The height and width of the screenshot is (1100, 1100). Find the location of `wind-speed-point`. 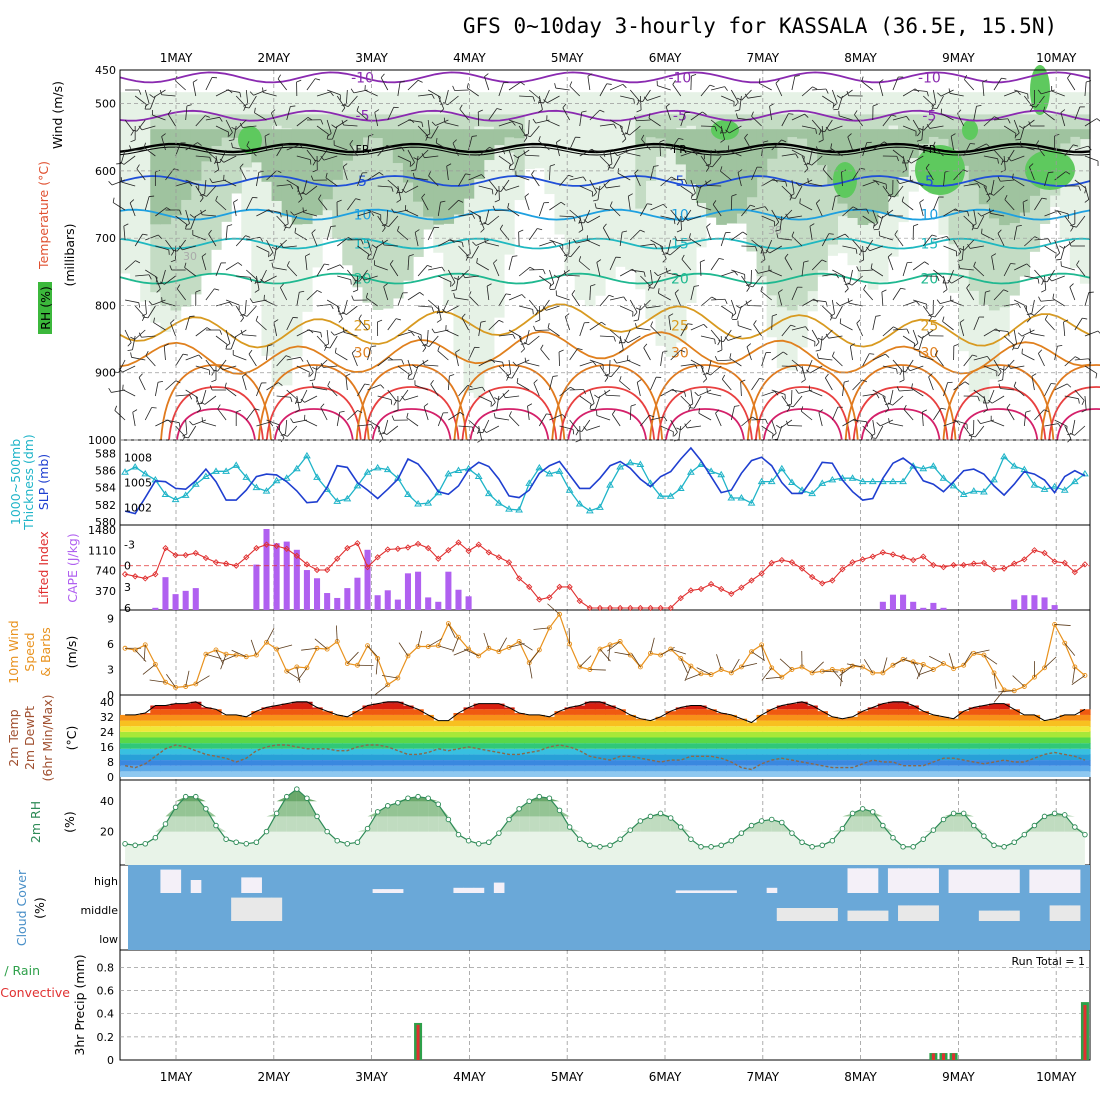

wind-speed-point is located at coordinates (640, 667).